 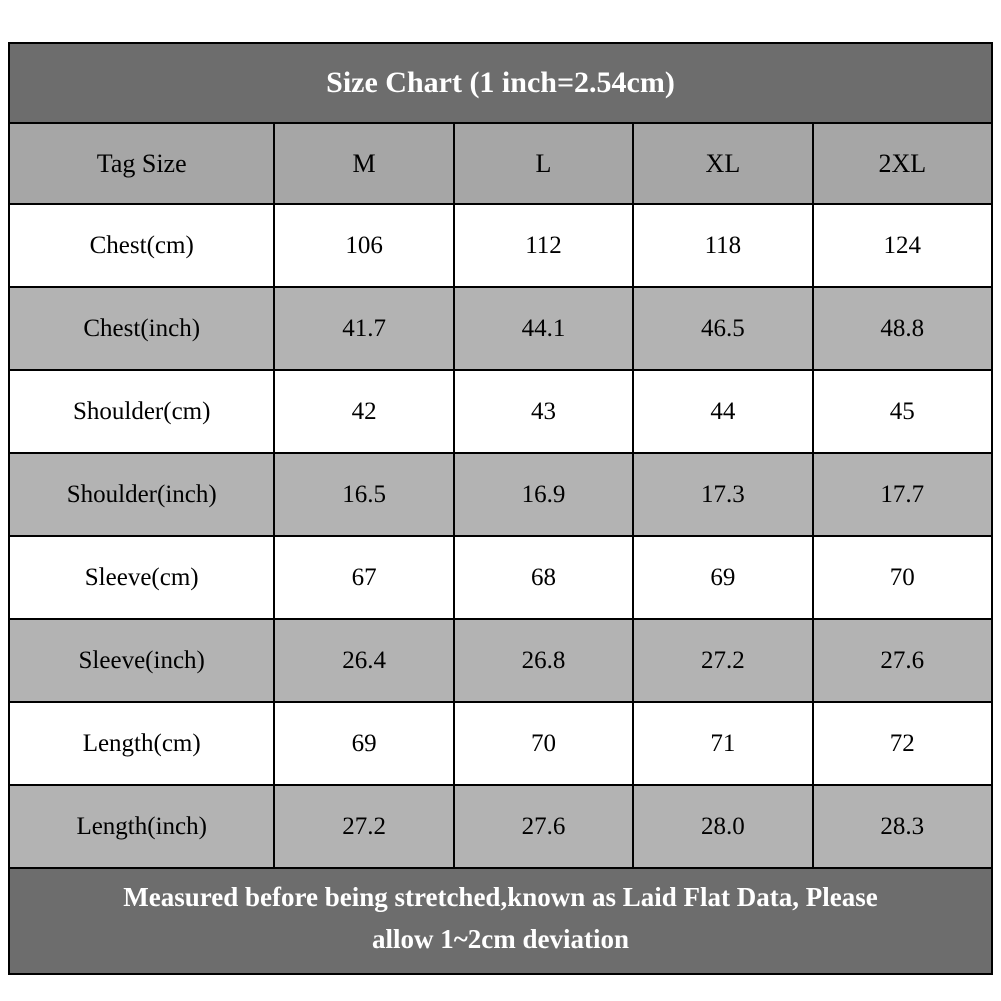 I want to click on size-value-cell: 71, so click(x=723, y=743).